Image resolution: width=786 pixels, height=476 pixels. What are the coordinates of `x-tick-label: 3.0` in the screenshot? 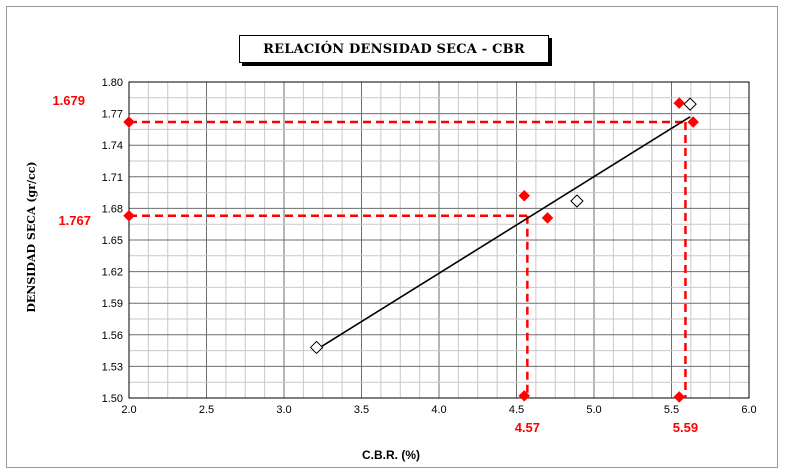 It's located at (283, 410).